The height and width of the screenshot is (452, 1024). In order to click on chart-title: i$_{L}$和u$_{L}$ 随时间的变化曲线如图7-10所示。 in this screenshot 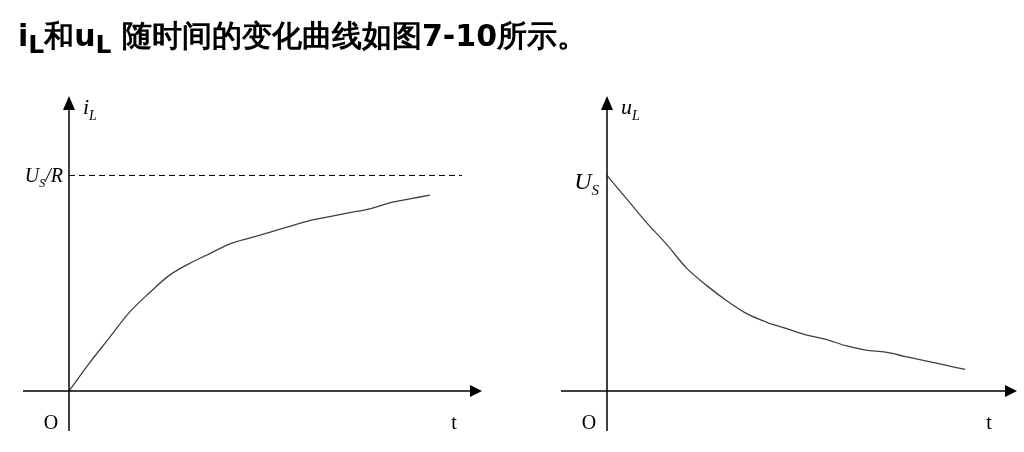, I will do `click(303, 38)`.